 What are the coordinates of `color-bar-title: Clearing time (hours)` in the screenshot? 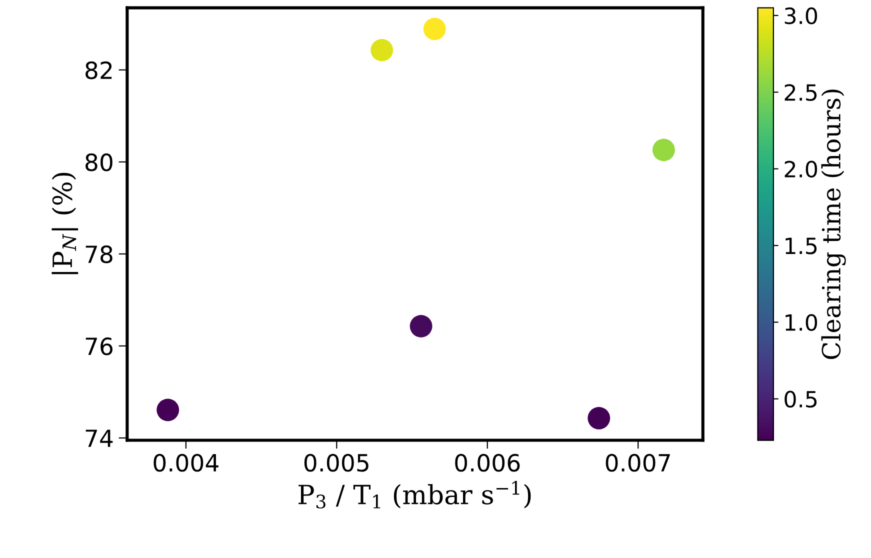 It's located at (833, 225).